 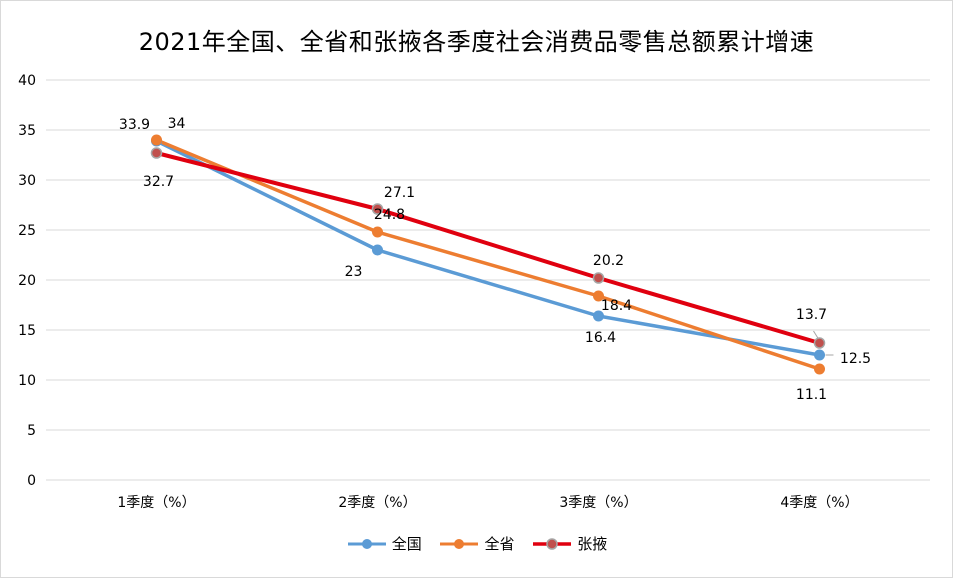 I want to click on legend-item-province: 全省, so click(x=476, y=543).